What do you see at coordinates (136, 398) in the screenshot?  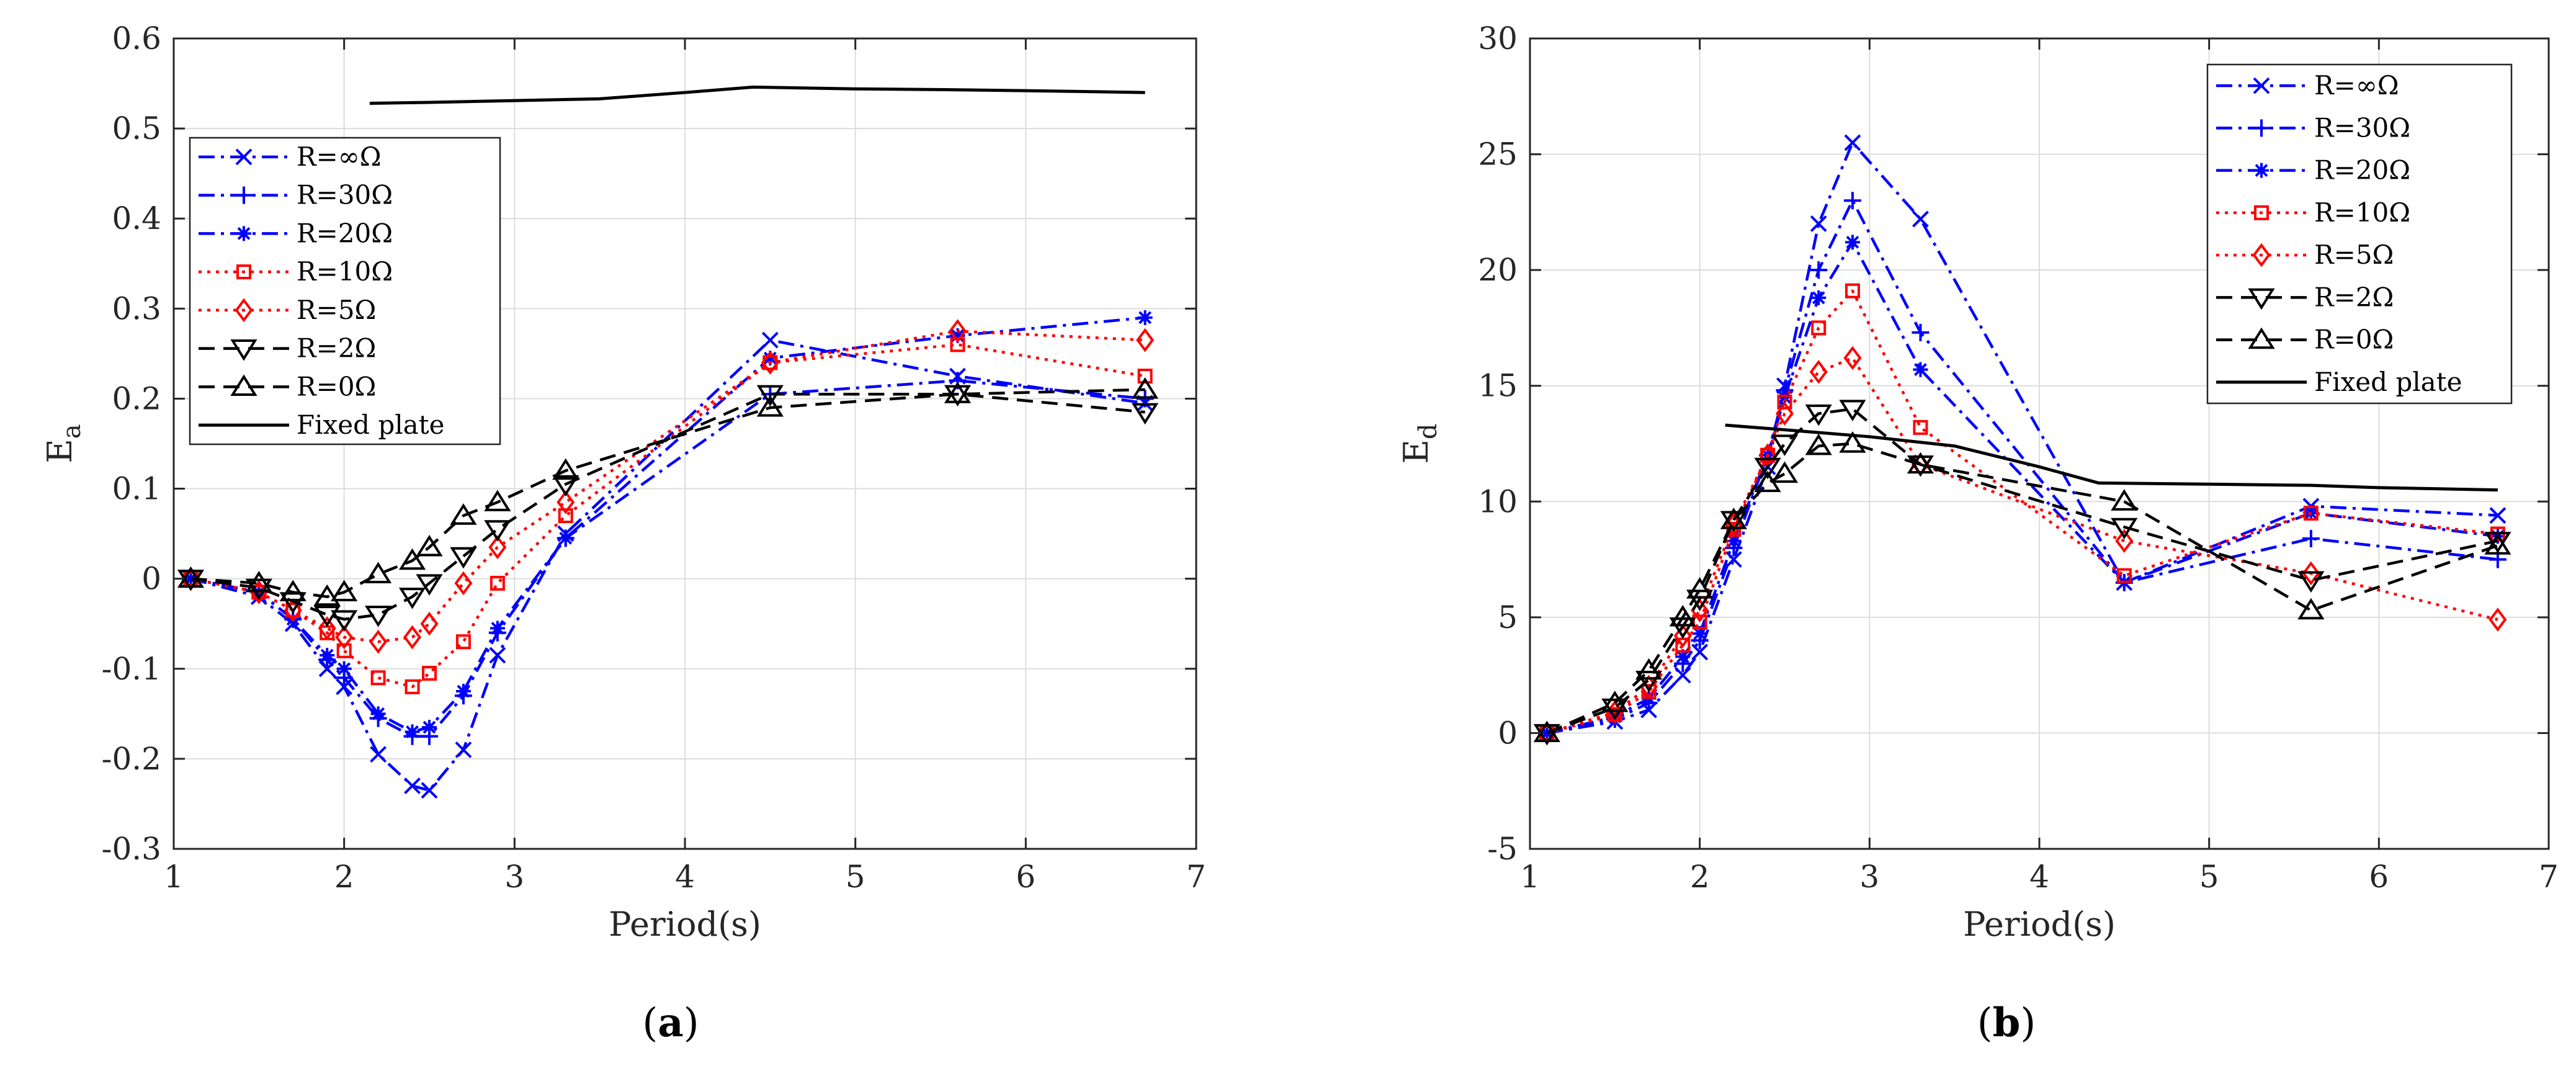 I see `chart-a-y-tick-label: 0.2` at bounding box center [136, 398].